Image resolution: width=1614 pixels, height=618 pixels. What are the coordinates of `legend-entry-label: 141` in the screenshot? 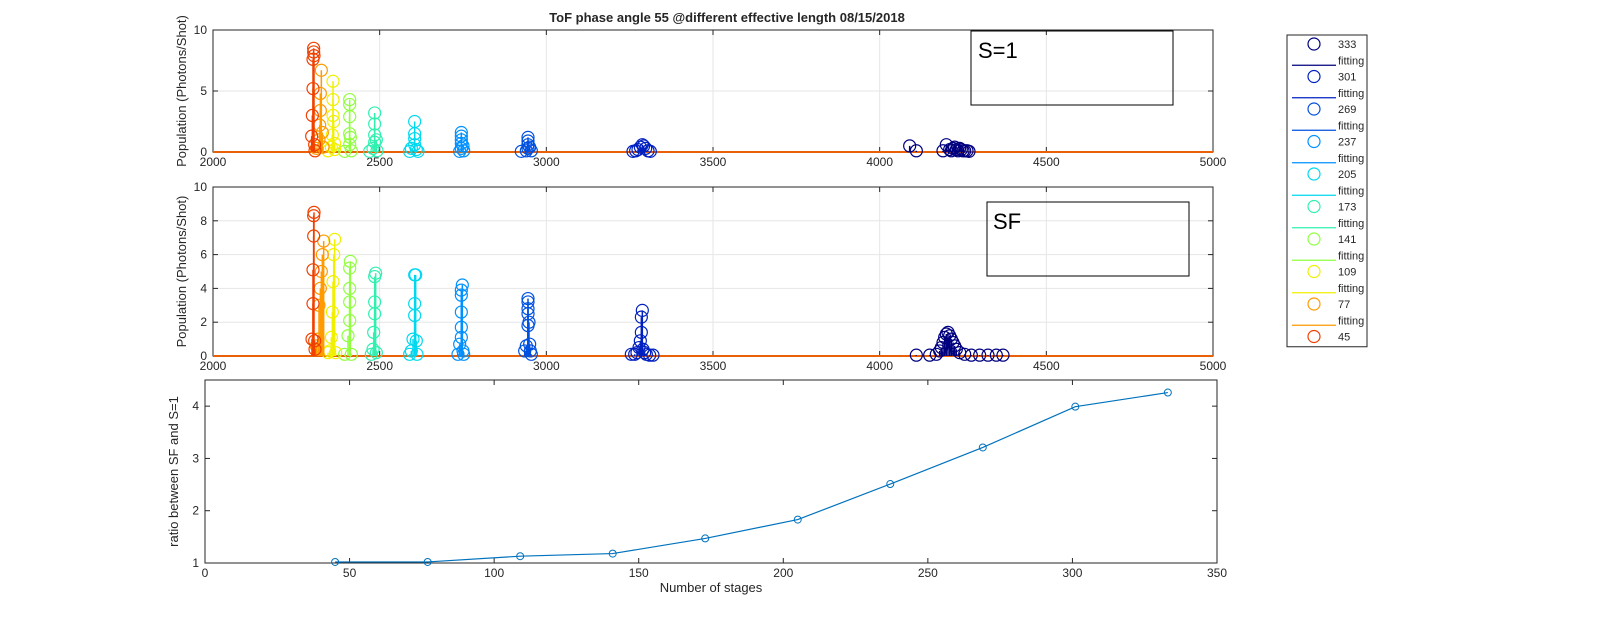 It's located at (1347, 240).